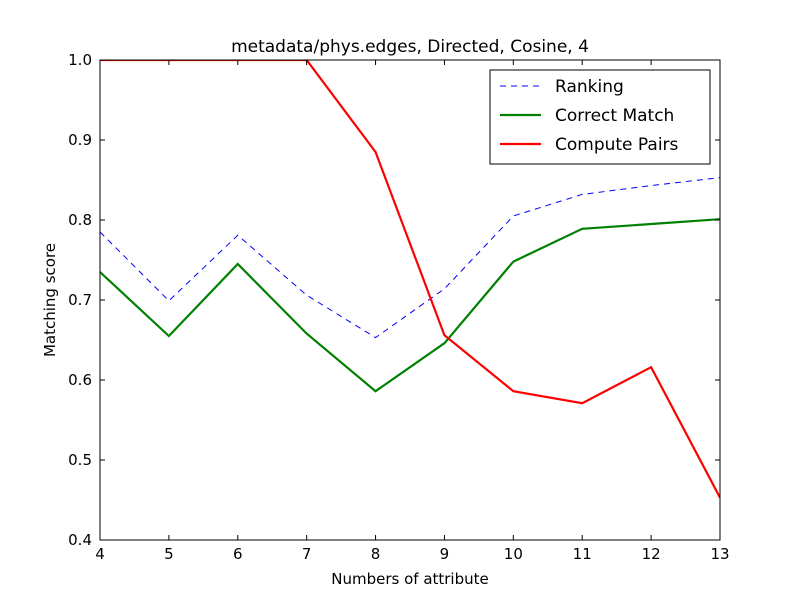 Image resolution: width=800 pixels, height=600 pixels. What do you see at coordinates (100, 554) in the screenshot?
I see `x-tick-label: 4` at bounding box center [100, 554].